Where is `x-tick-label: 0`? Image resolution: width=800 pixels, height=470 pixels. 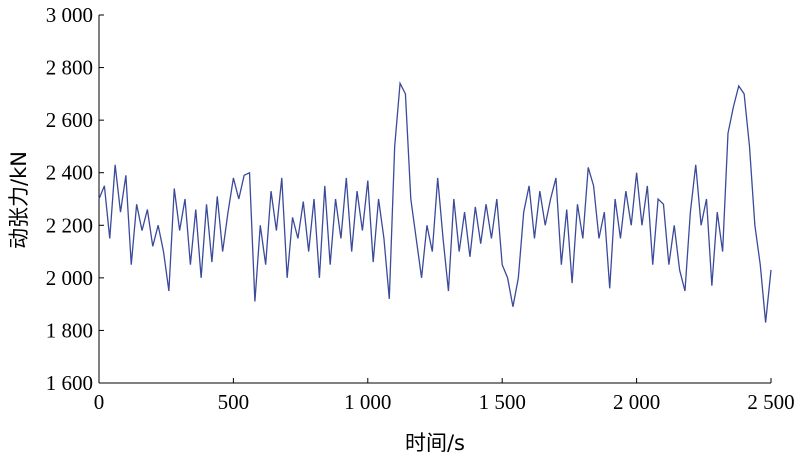
x-tick-label: 0 is located at coordinates (99, 402).